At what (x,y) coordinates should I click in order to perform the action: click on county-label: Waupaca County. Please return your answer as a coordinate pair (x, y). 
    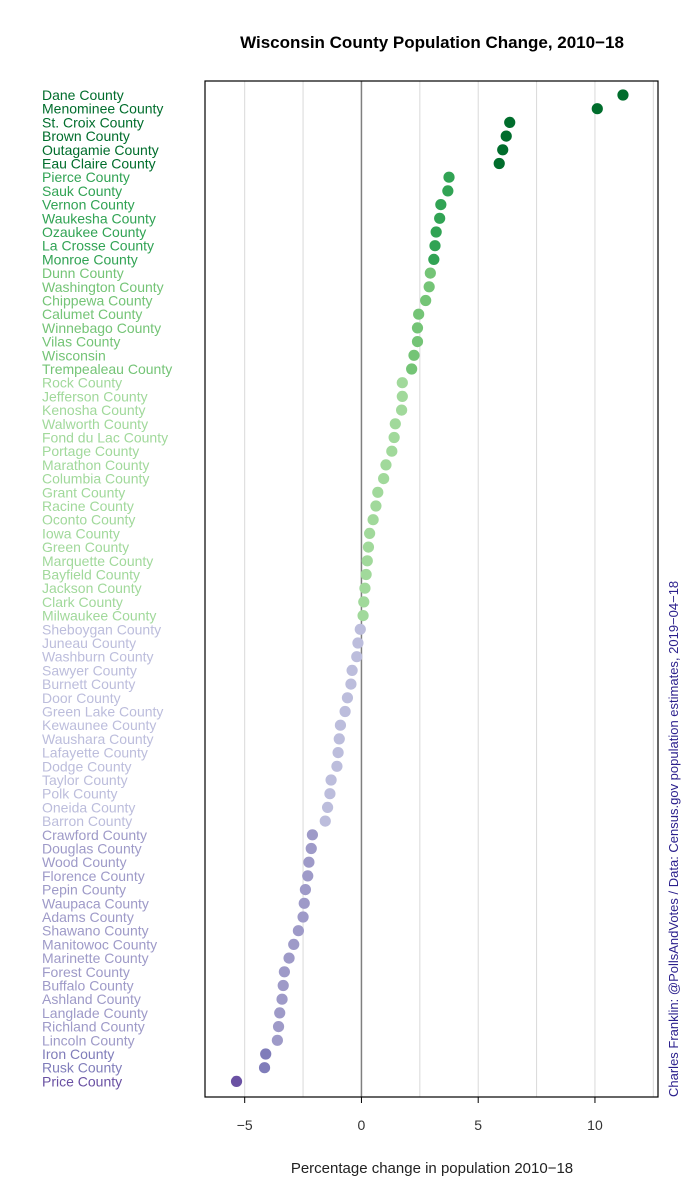
    Looking at the image, I should click on (95, 903).